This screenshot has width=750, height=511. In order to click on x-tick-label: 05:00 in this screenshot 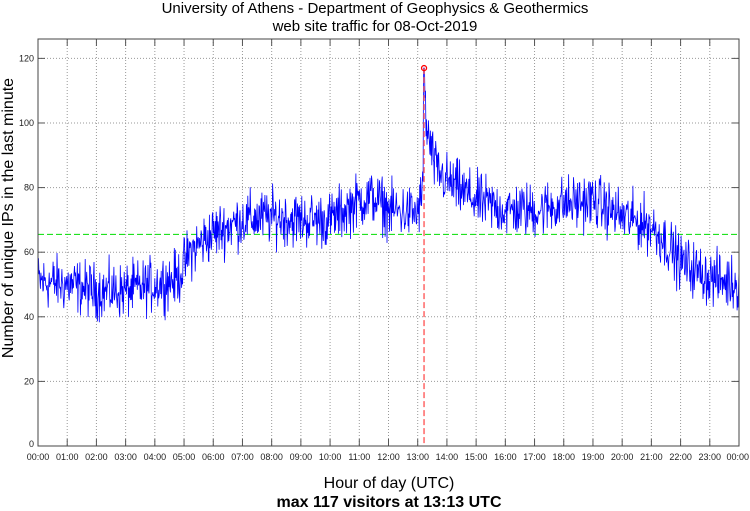, I will do `click(184, 457)`.